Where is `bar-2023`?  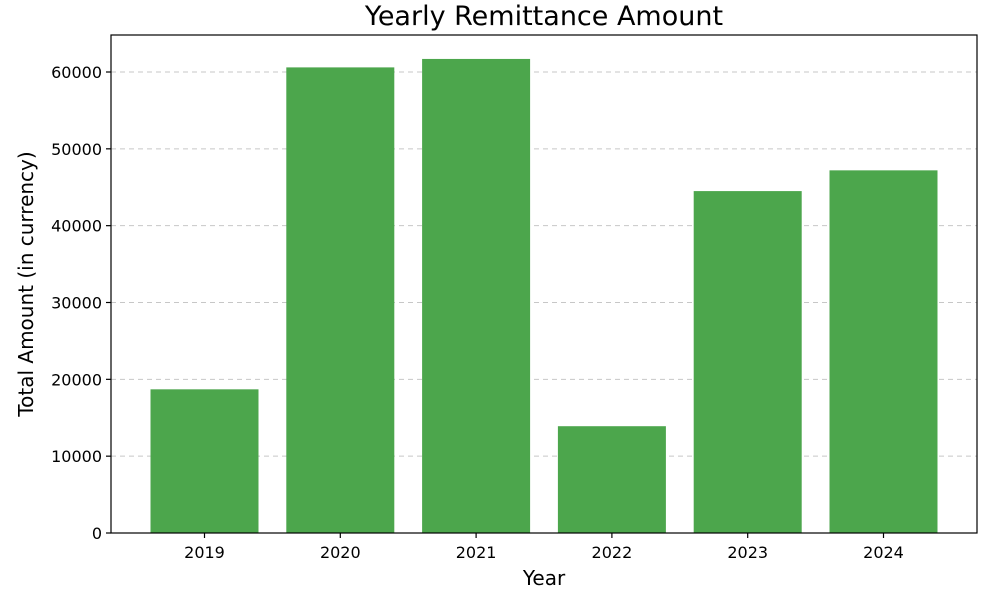
bar-2023 is located at coordinates (747, 362).